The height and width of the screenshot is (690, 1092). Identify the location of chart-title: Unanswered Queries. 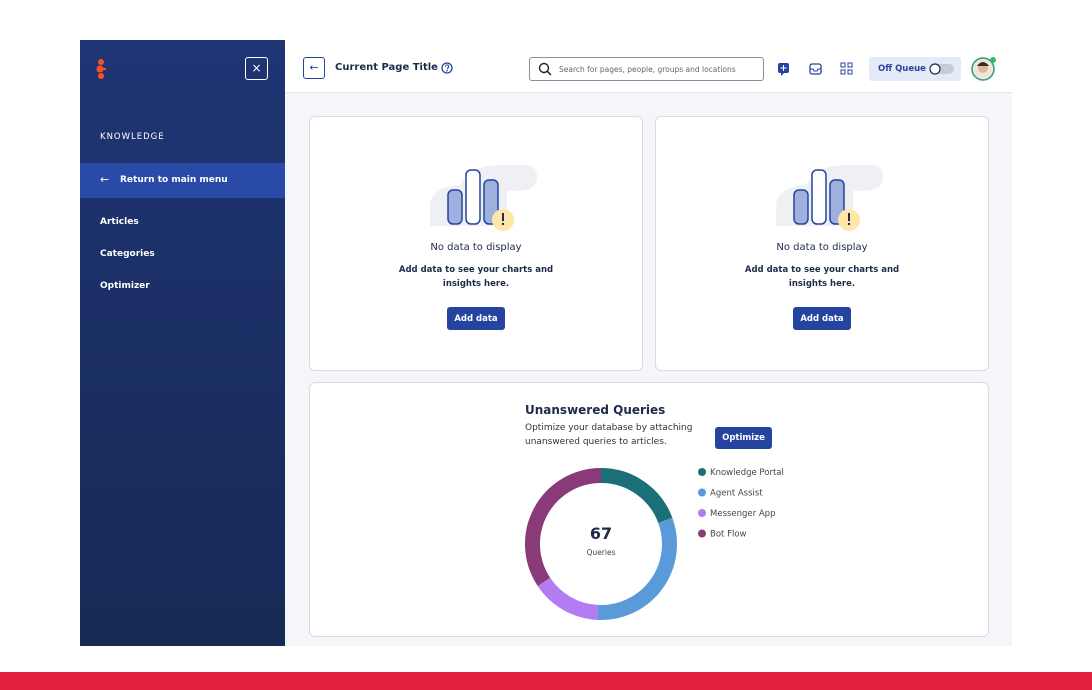
(595, 410).